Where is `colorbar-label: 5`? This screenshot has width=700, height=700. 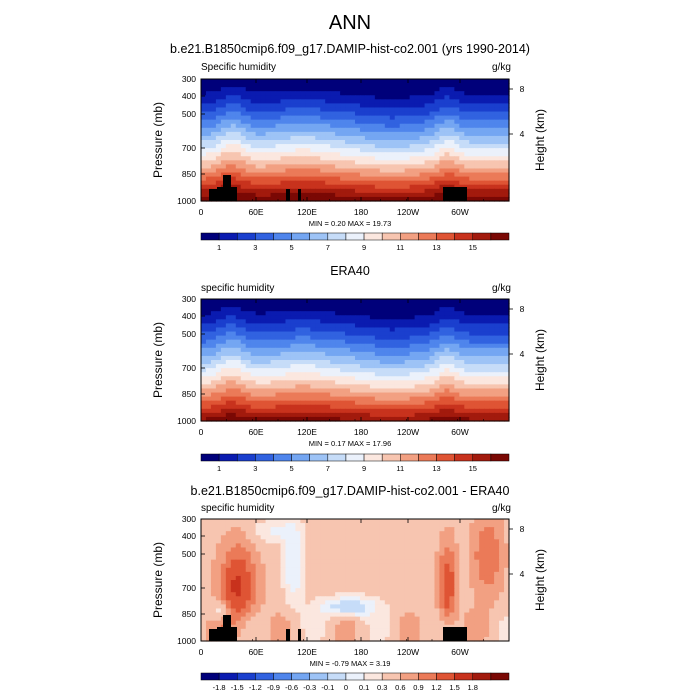
colorbar-label: 5 is located at coordinates (292, 247).